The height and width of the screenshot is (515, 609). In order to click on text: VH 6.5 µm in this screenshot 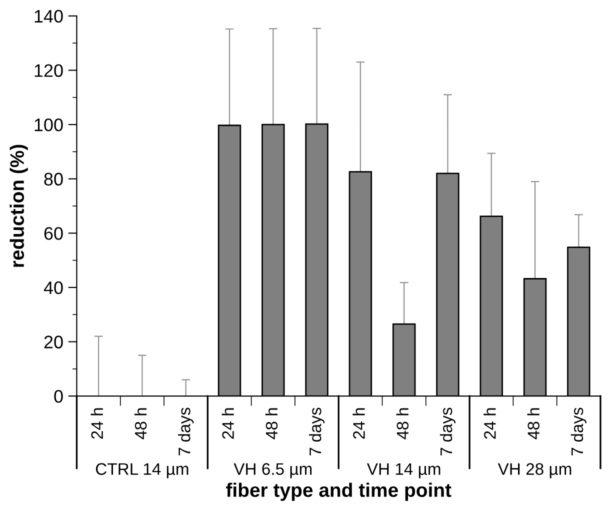, I will do `click(273, 470)`.